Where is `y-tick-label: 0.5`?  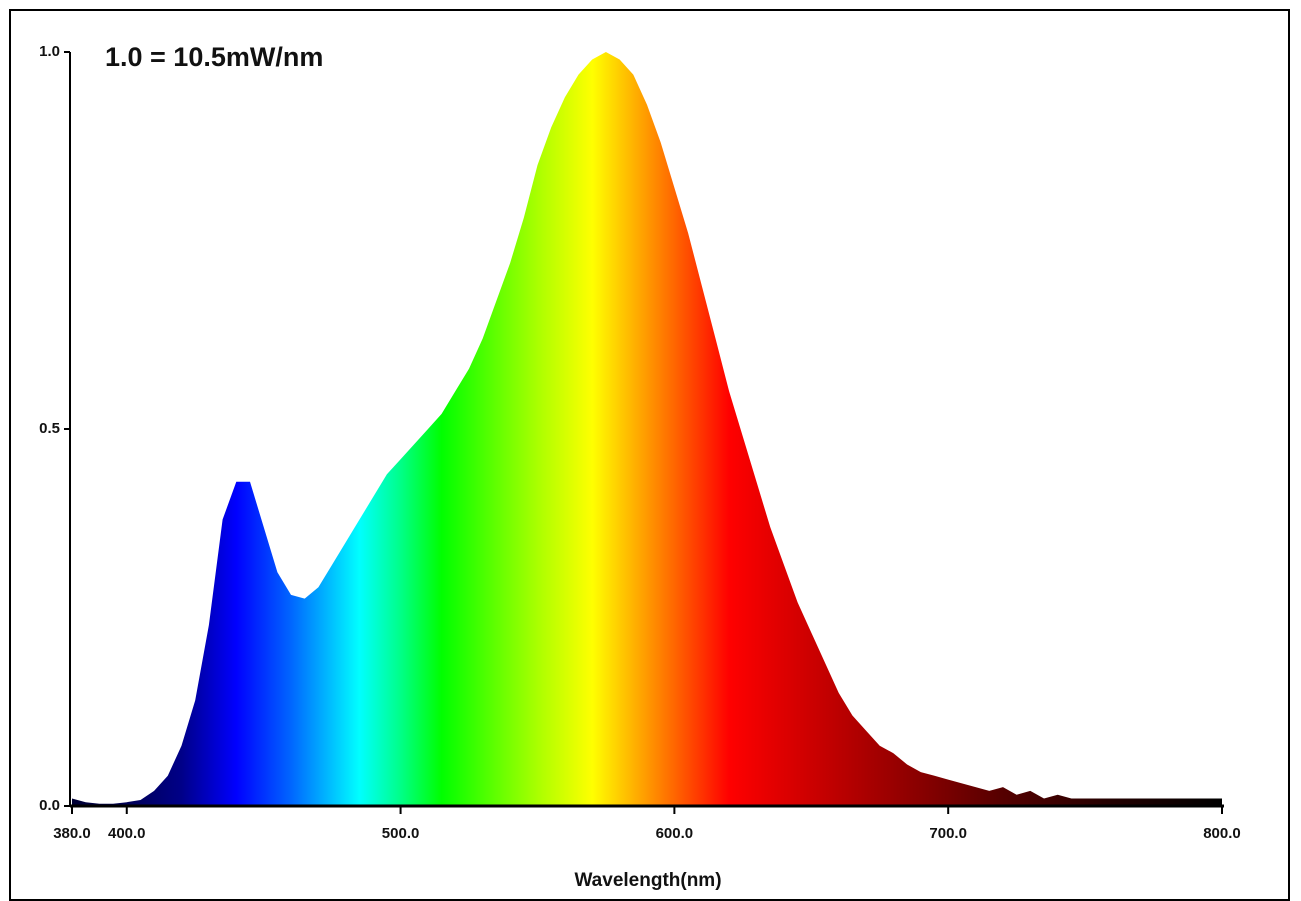 y-tick-label: 0.5 is located at coordinates (49, 428).